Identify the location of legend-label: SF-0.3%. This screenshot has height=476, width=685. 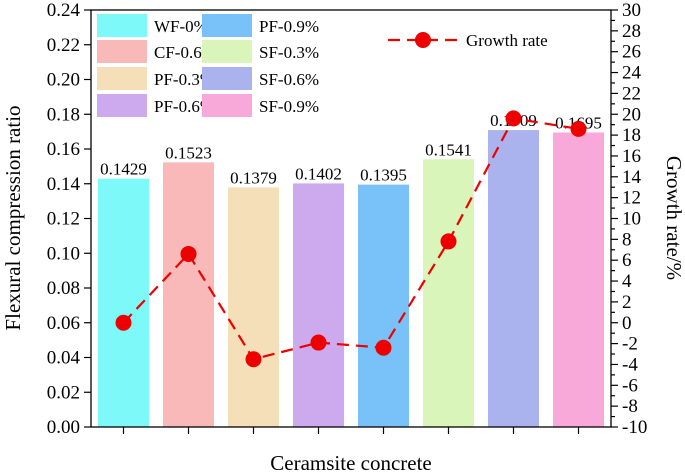
(289, 52).